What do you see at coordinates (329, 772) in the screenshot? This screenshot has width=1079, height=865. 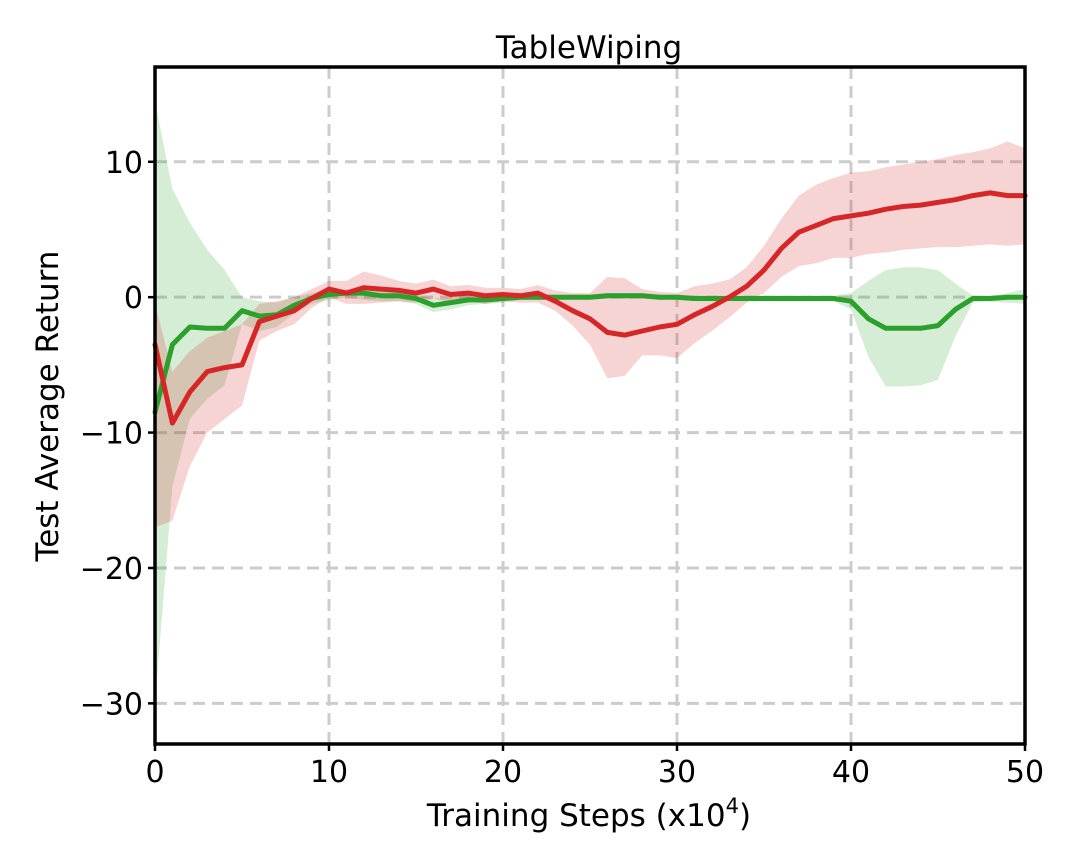 I see `x-tick-label: 10` at bounding box center [329, 772].